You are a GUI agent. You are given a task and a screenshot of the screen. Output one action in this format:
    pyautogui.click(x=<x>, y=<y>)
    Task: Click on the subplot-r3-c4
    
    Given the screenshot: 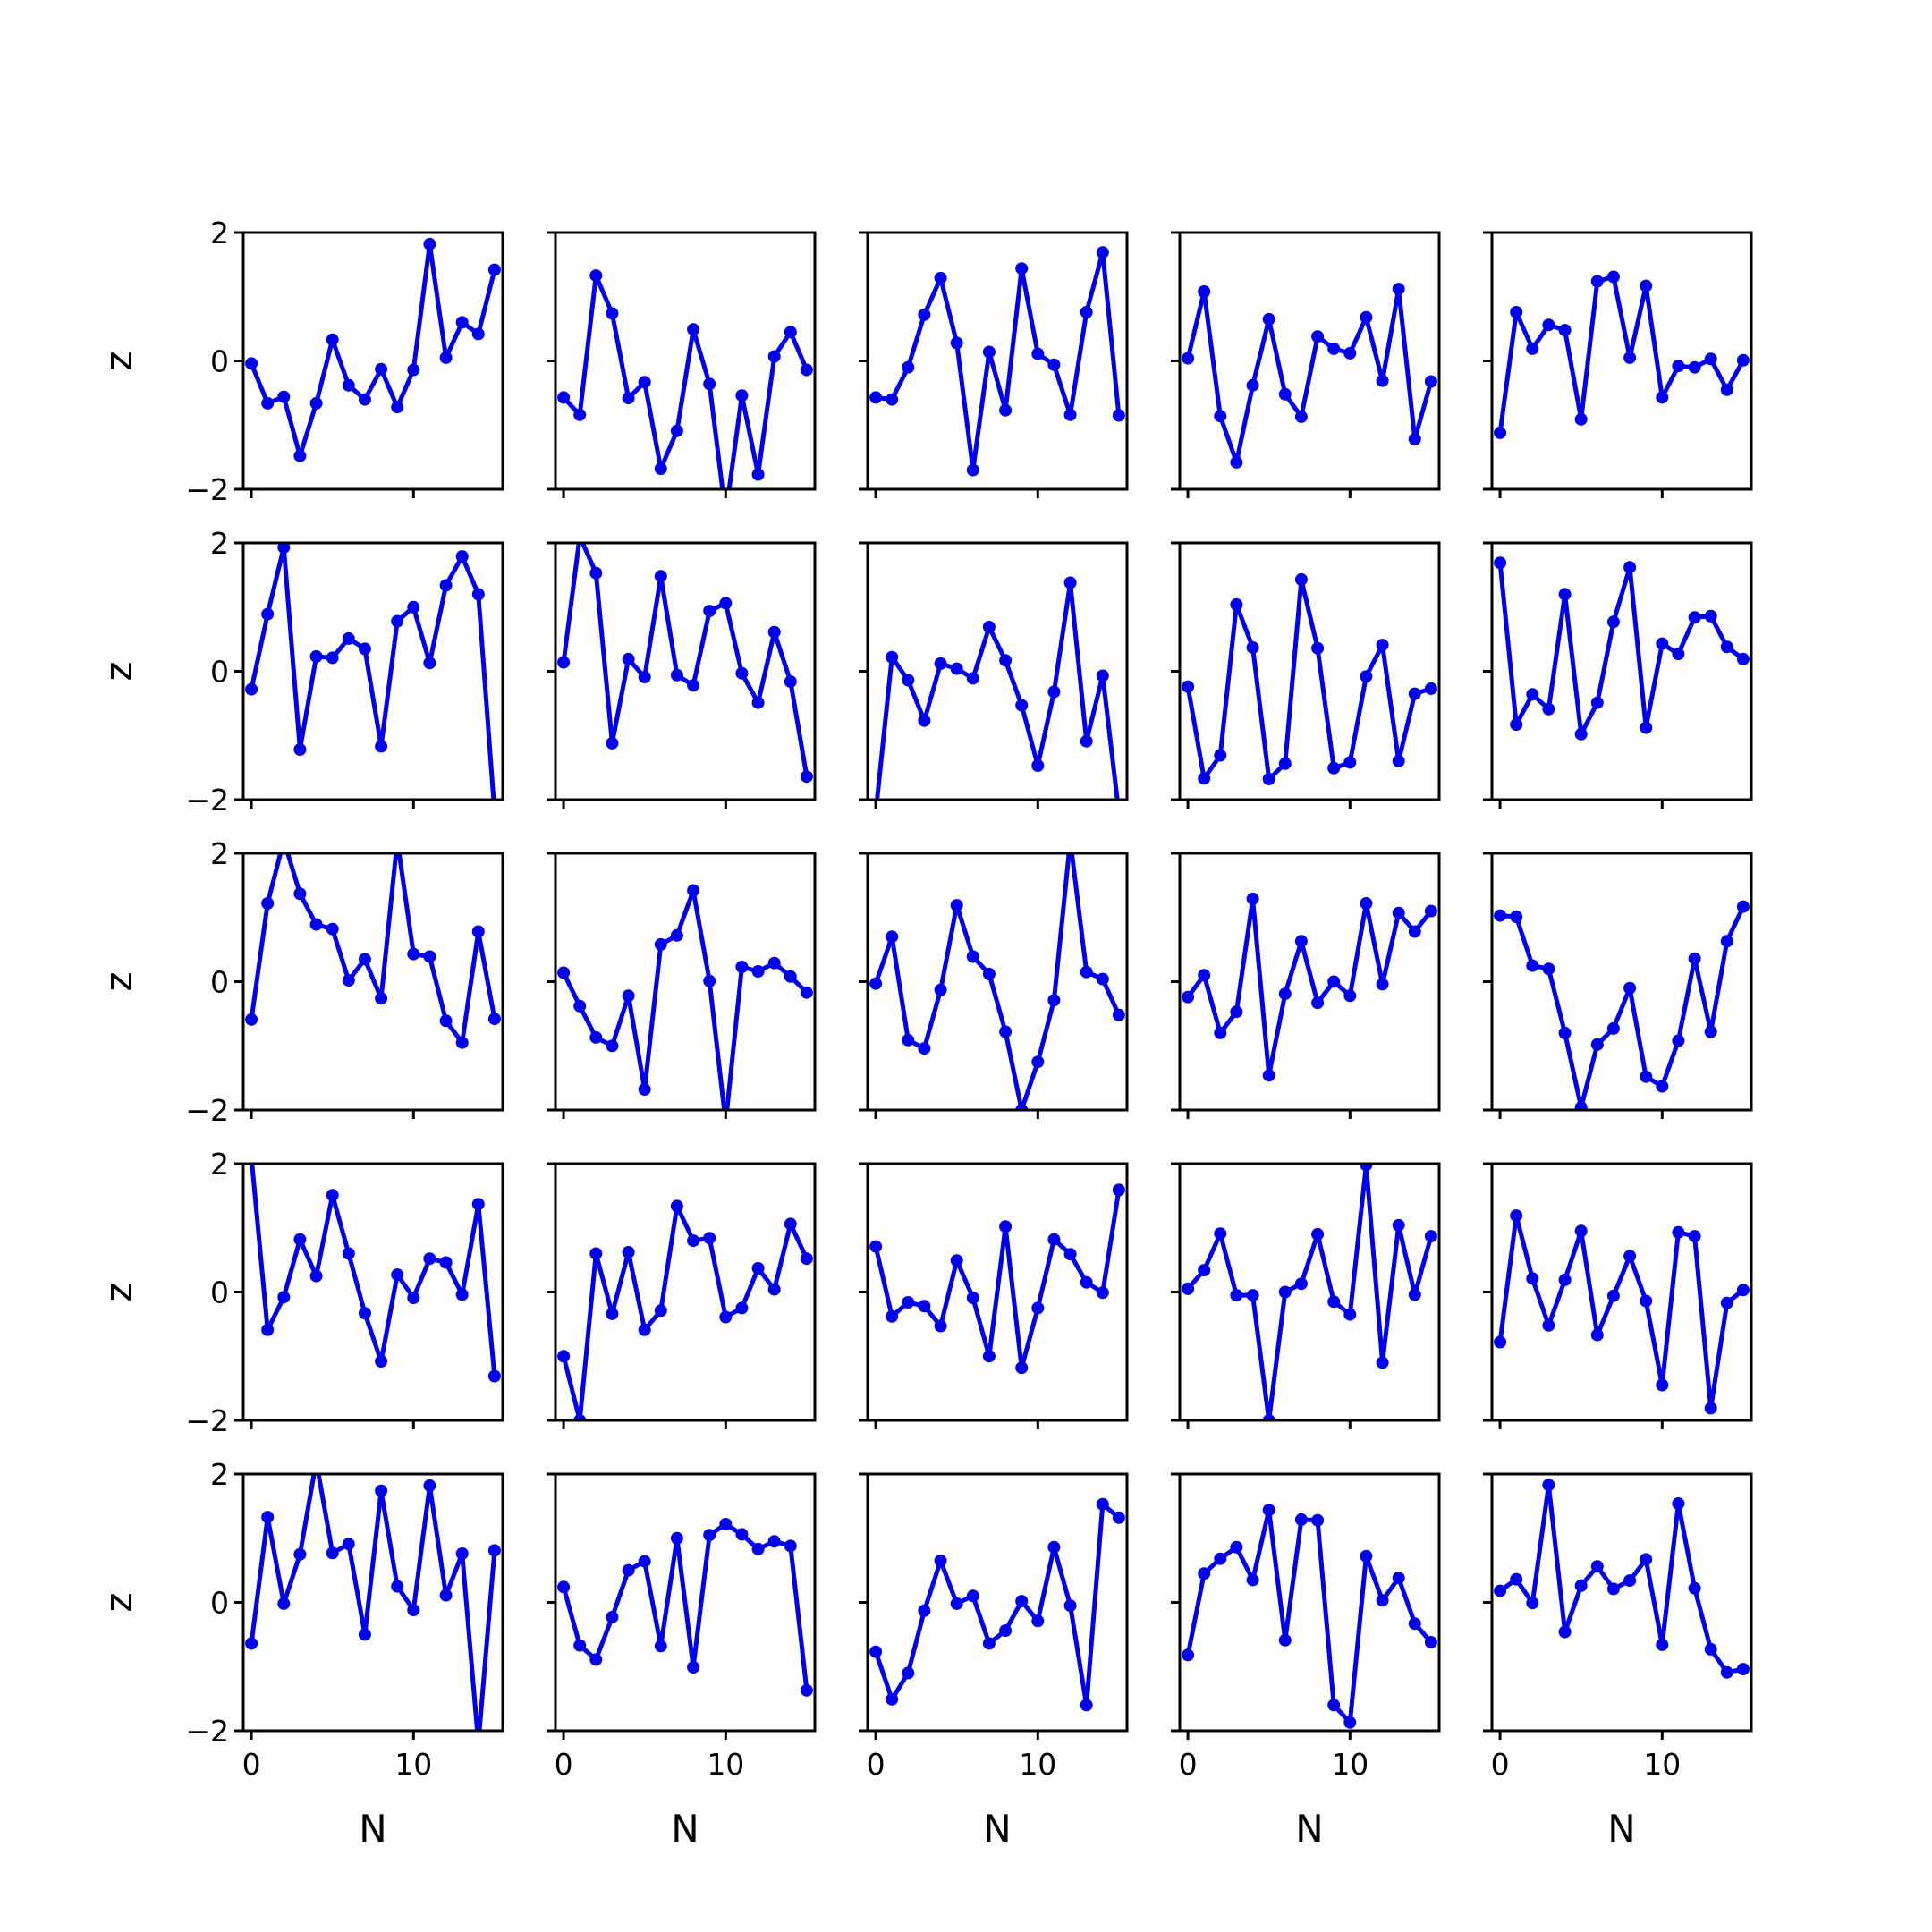 What is the action you would take?
    pyautogui.click(x=1306, y=985)
    